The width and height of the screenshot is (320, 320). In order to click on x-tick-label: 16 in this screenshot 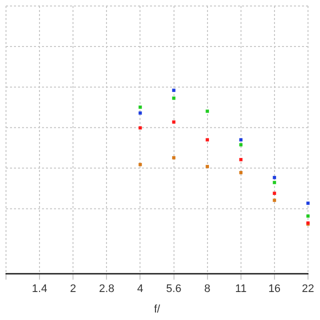, I will do `click(274, 289)`.